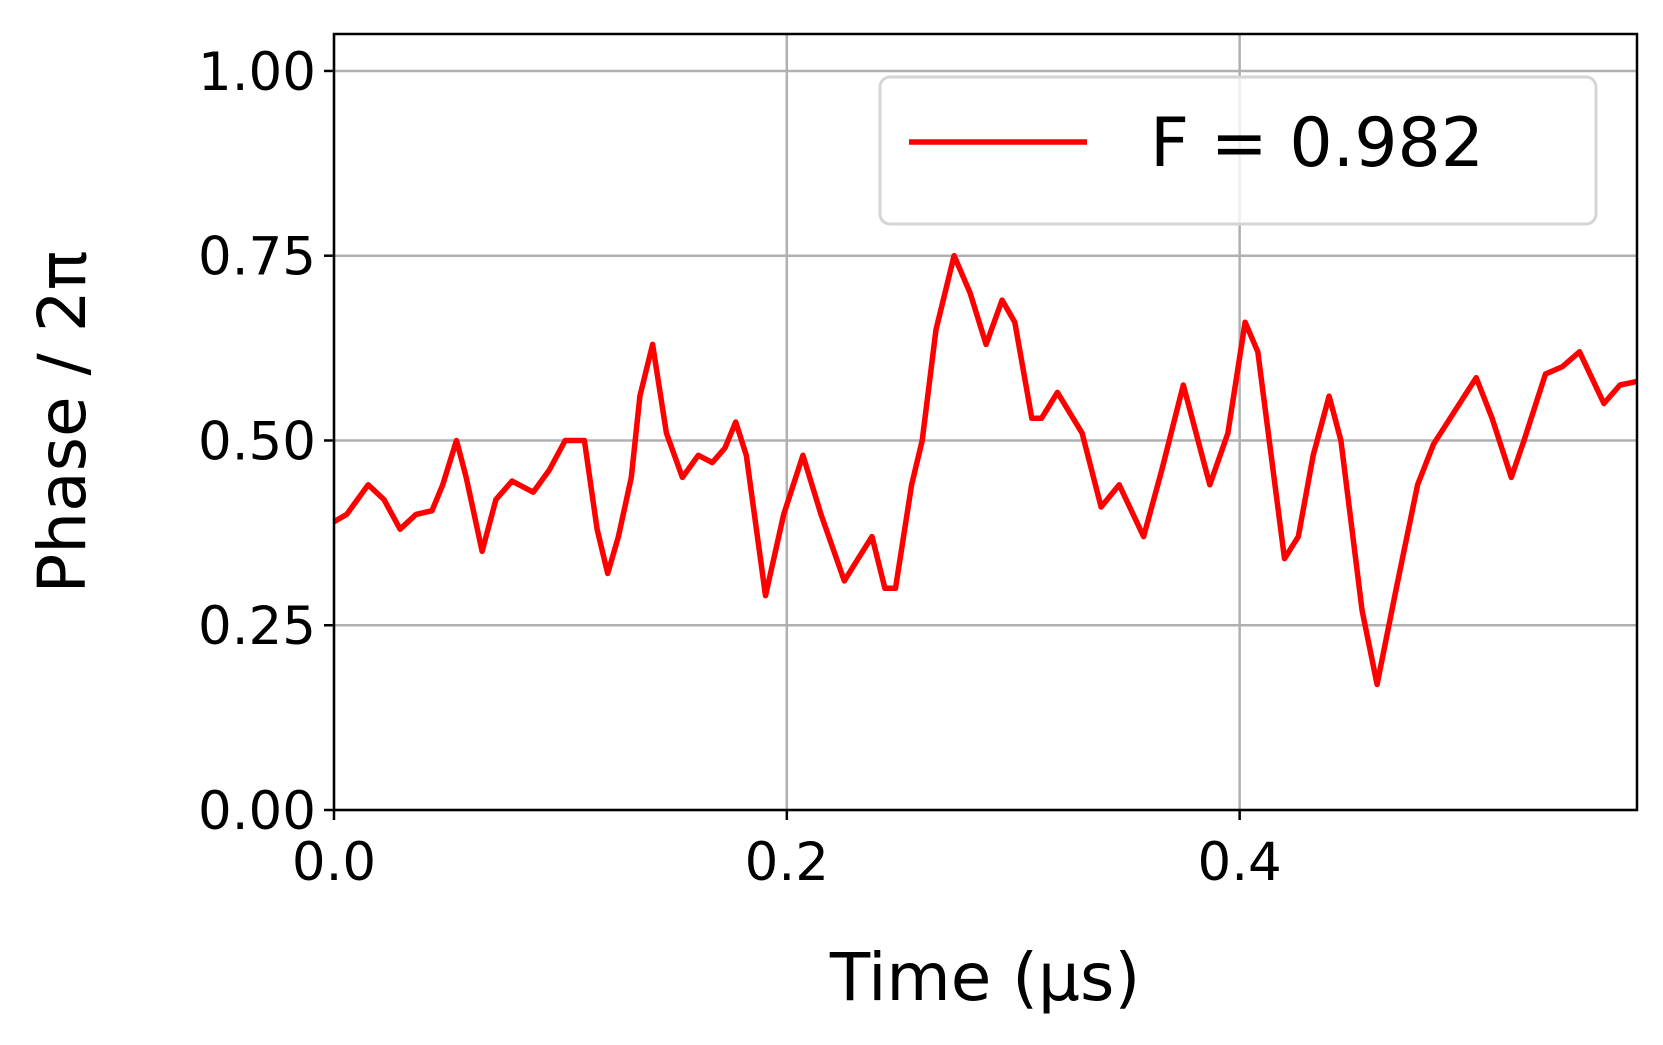 This screenshot has width=1663, height=1045. Describe the element at coordinates (257, 626) in the screenshot. I see `y-tick-label: 0.25` at that location.